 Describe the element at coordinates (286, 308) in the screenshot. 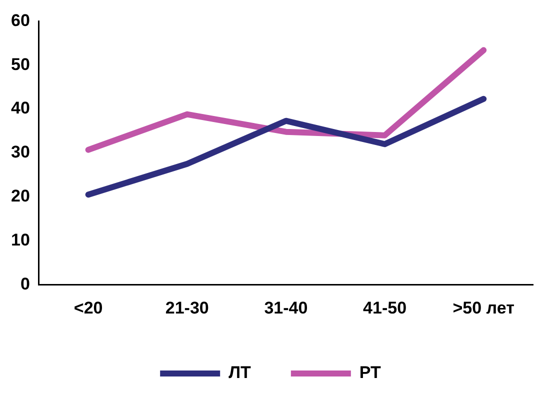

I see `x-tick-label: 31-40` at that location.